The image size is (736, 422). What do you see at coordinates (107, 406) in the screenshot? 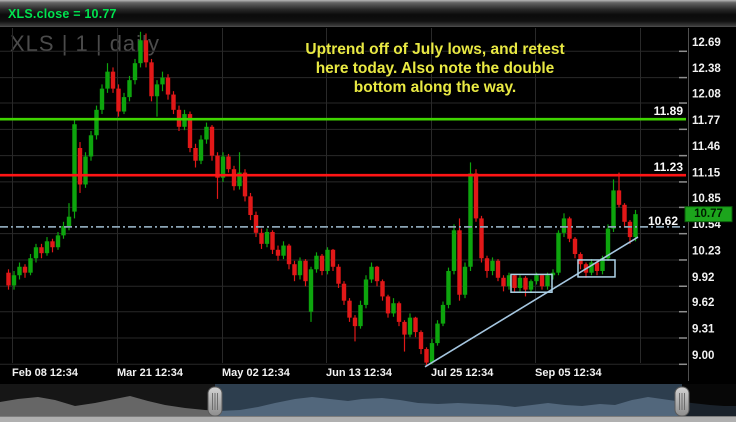
I see `navigator-area` at bounding box center [107, 406].